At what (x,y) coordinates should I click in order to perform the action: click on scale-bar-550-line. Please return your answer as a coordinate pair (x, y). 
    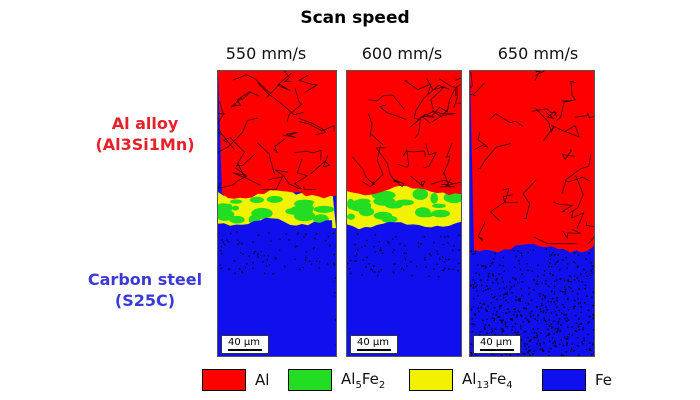
    Looking at the image, I should click on (245, 350).